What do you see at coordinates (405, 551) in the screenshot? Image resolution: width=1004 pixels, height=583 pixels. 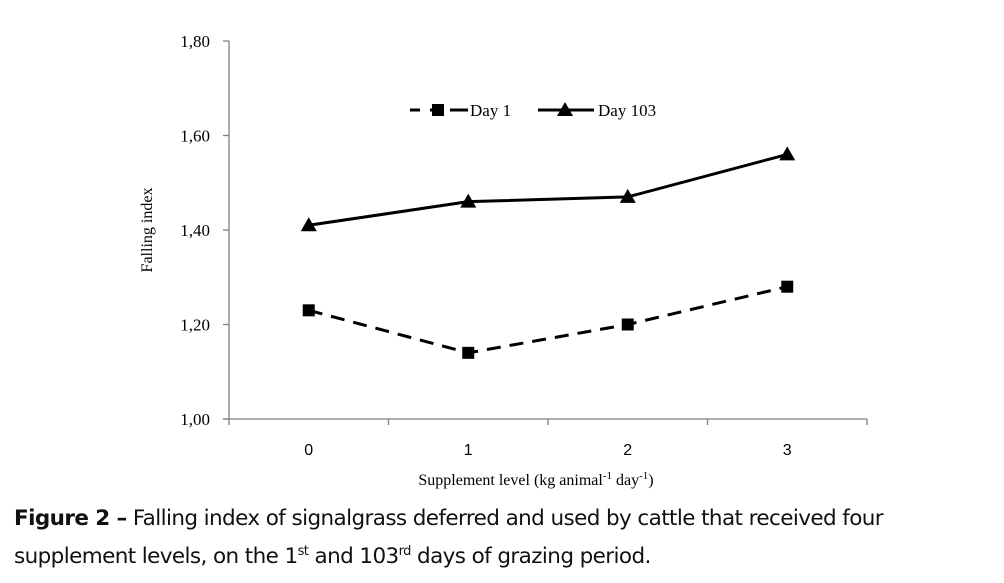 I see `caption-sup: rd` at bounding box center [405, 551].